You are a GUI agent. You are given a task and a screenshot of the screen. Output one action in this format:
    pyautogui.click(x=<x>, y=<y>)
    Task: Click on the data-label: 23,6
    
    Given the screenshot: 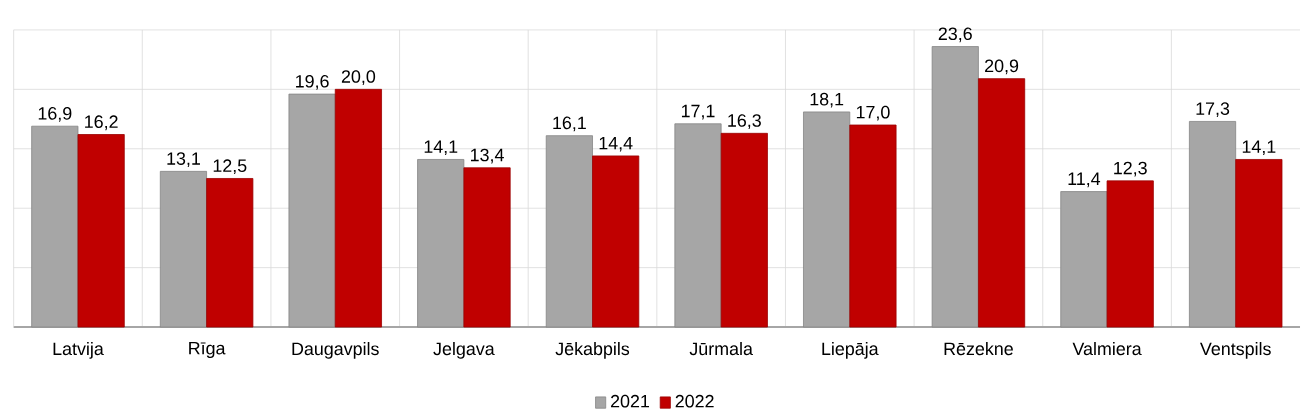 What is the action you would take?
    pyautogui.click(x=955, y=35)
    